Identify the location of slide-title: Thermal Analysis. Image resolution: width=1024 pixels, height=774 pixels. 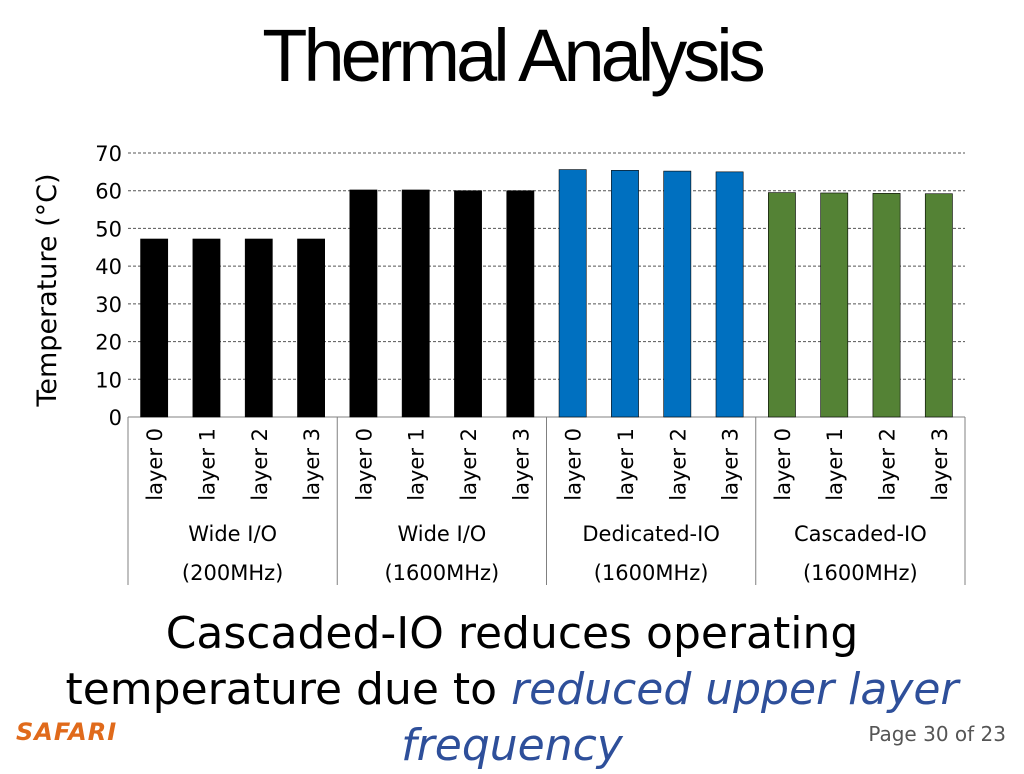
(513, 55).